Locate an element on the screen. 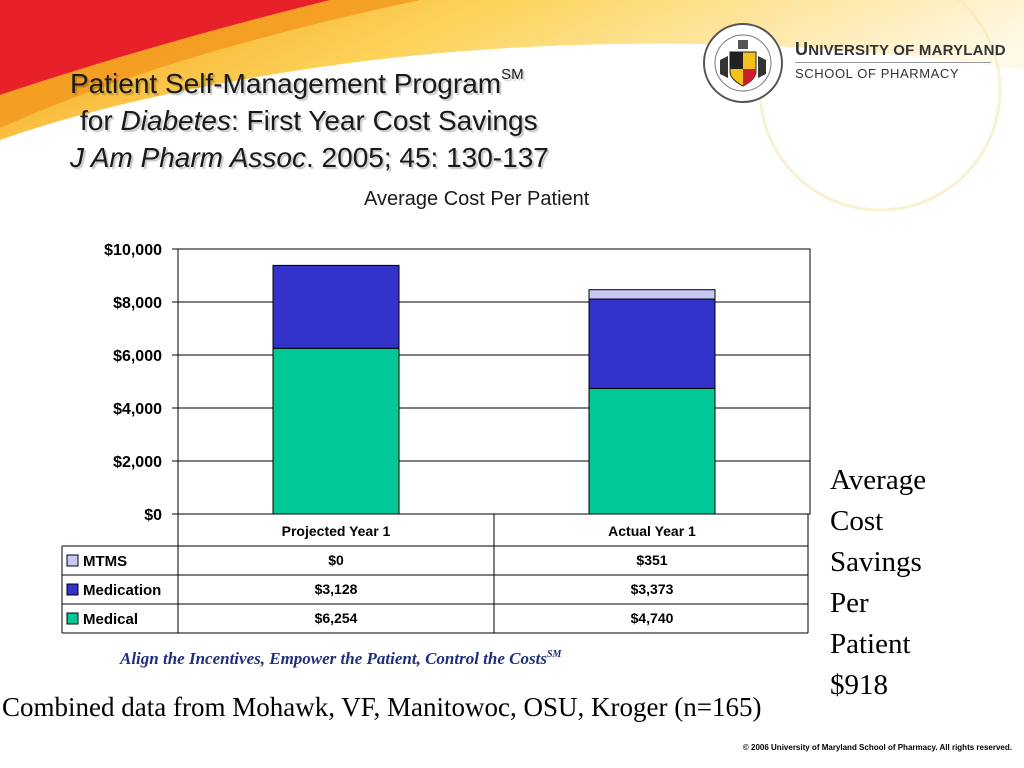 Image resolution: width=1024 pixels, height=768 pixels. savings-callout: Average Cost Savings Per Patient $918 is located at coordinates (905, 583).